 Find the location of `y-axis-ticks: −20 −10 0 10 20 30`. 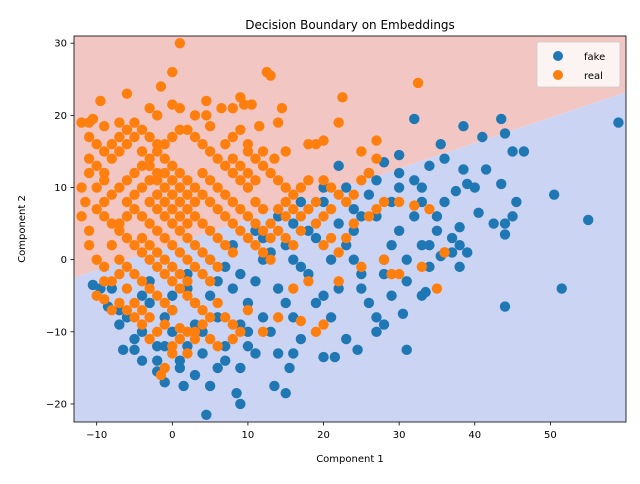

y-axis-ticks: −20 −10 0 10 20 30 is located at coordinates (60, 224).